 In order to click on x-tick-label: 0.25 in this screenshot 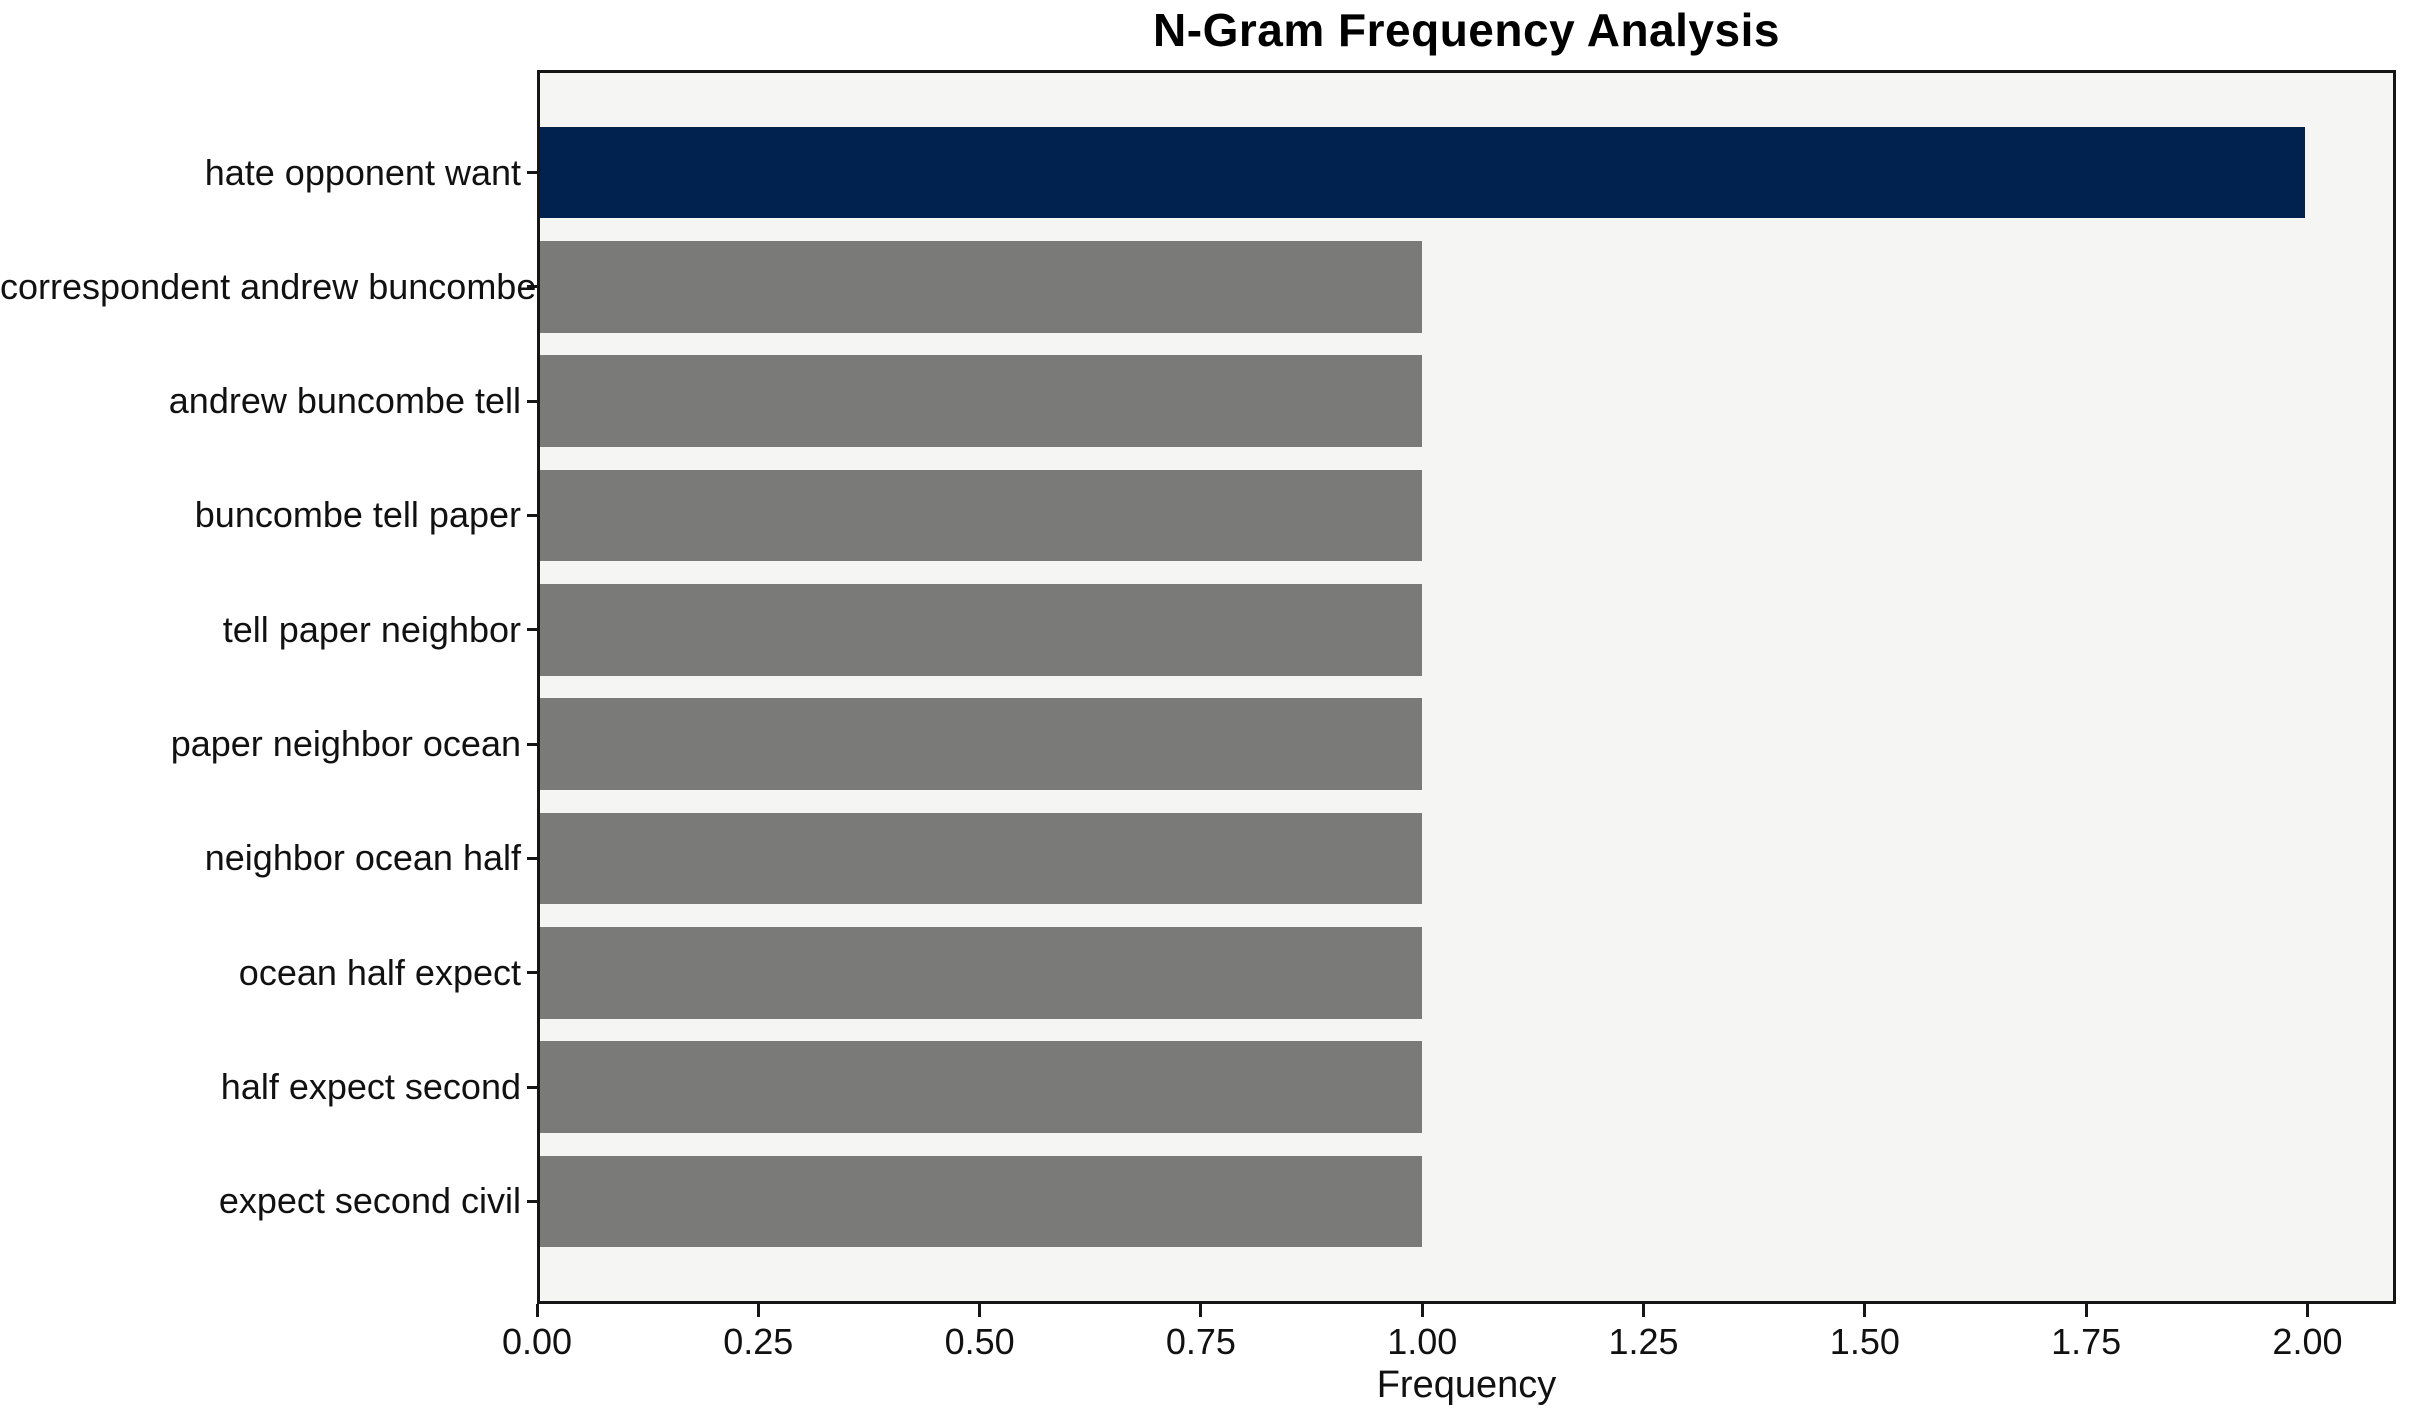, I will do `click(758, 1341)`.